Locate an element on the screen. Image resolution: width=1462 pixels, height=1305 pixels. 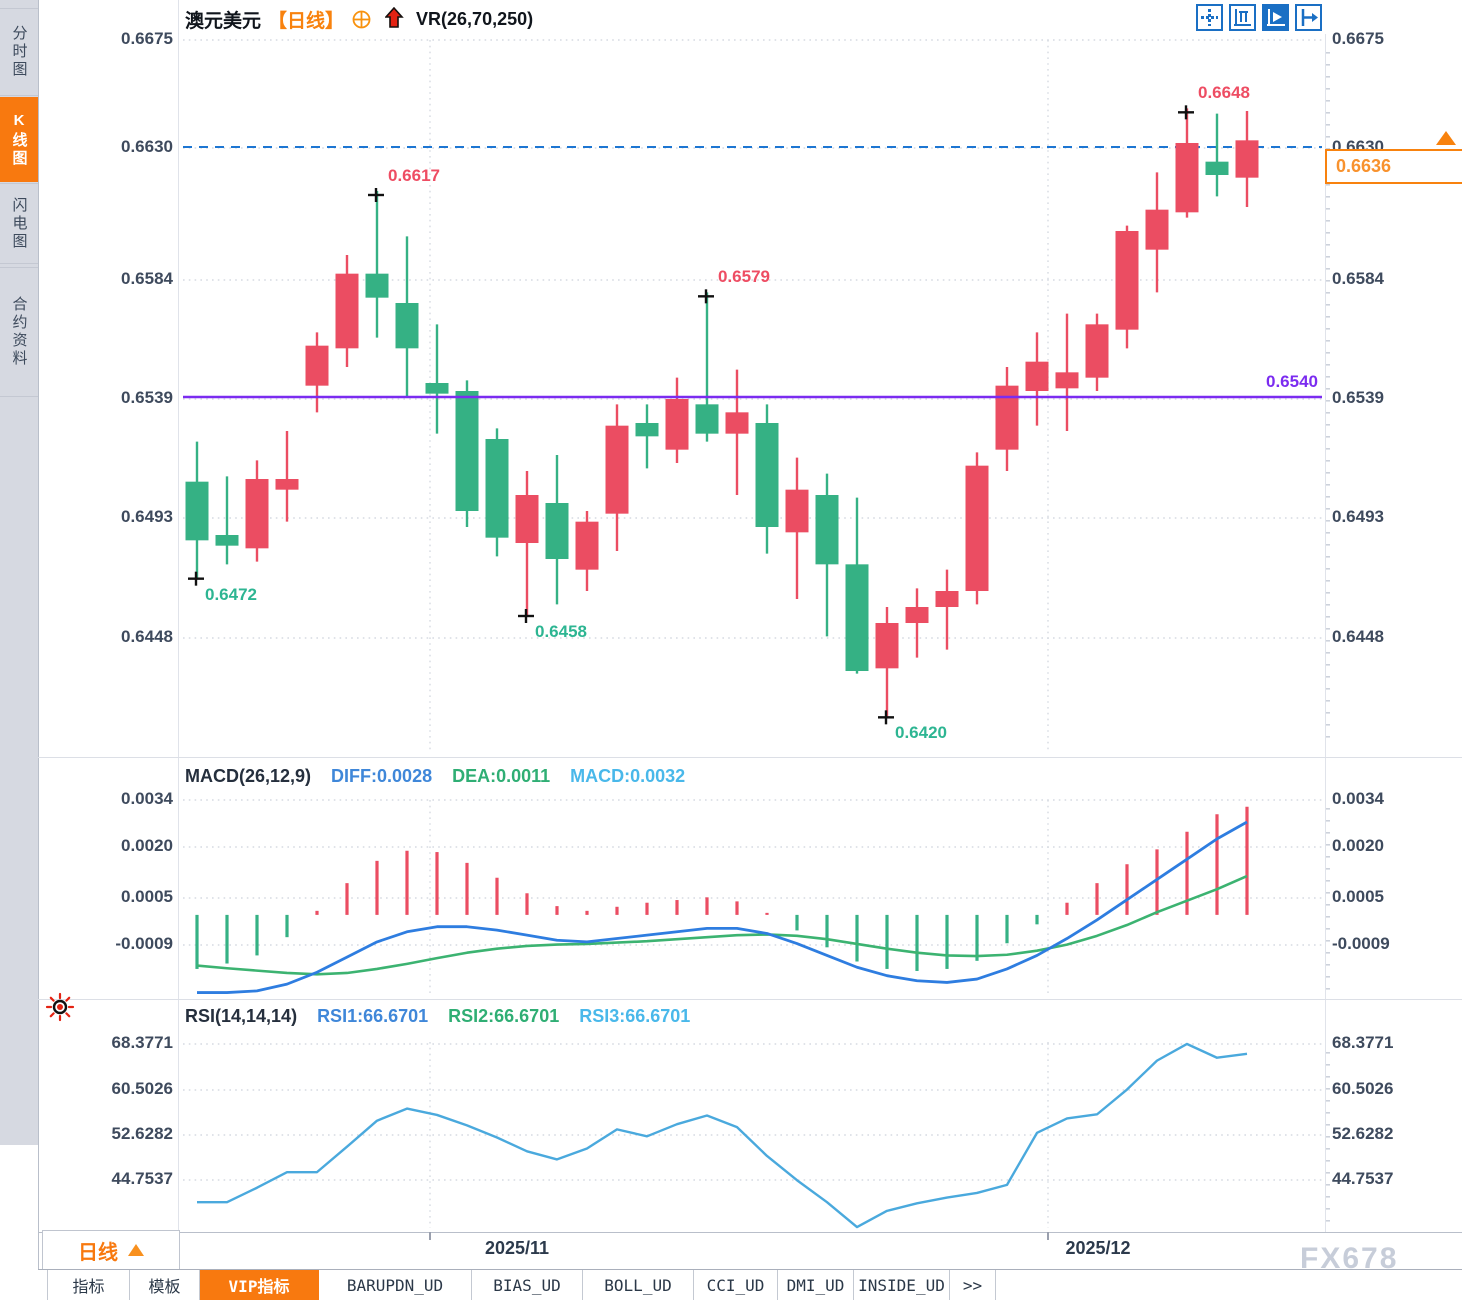
symbol-title: 澳元美元 is located at coordinates (223, 21).